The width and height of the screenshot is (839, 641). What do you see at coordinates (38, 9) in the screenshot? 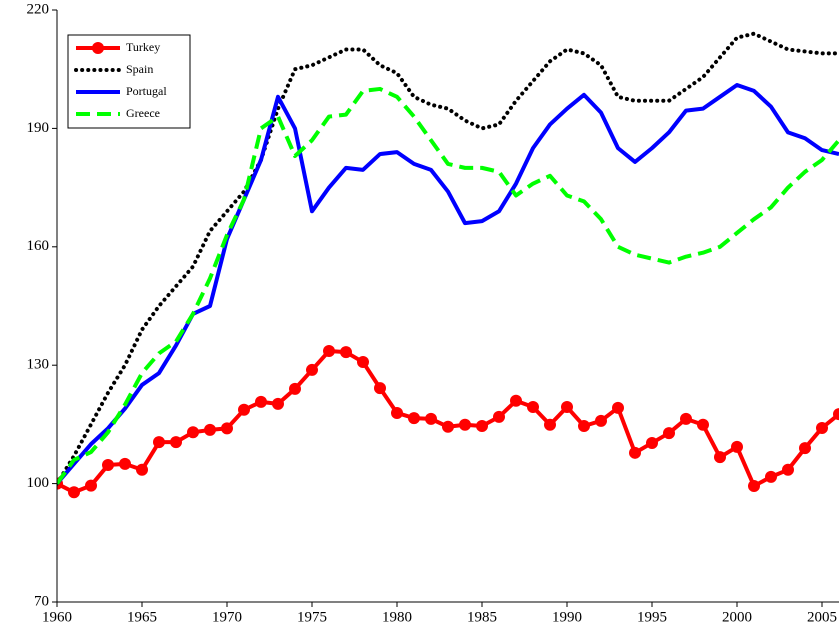
I see `y-tick-label: 220` at bounding box center [38, 9].